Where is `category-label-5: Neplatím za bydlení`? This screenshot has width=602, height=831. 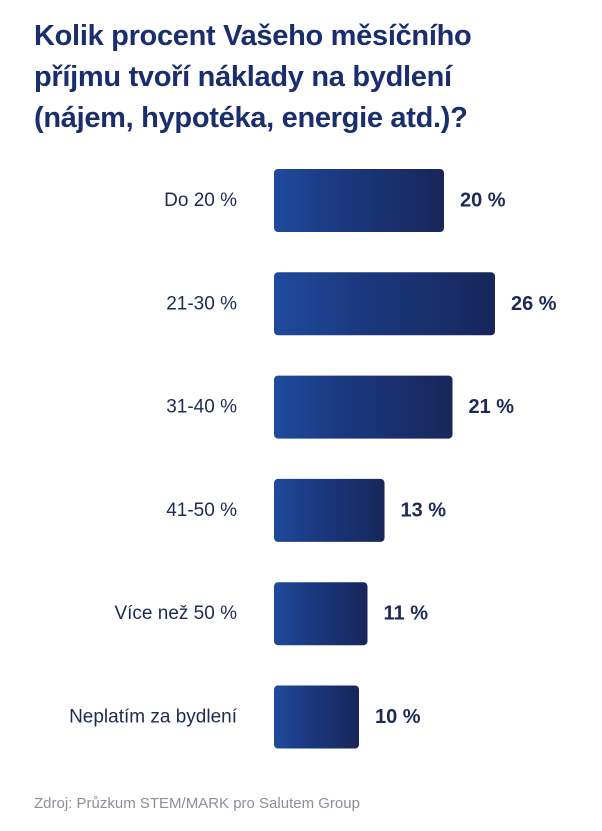 category-label-5: Neplatím za bydlení is located at coordinates (153, 717).